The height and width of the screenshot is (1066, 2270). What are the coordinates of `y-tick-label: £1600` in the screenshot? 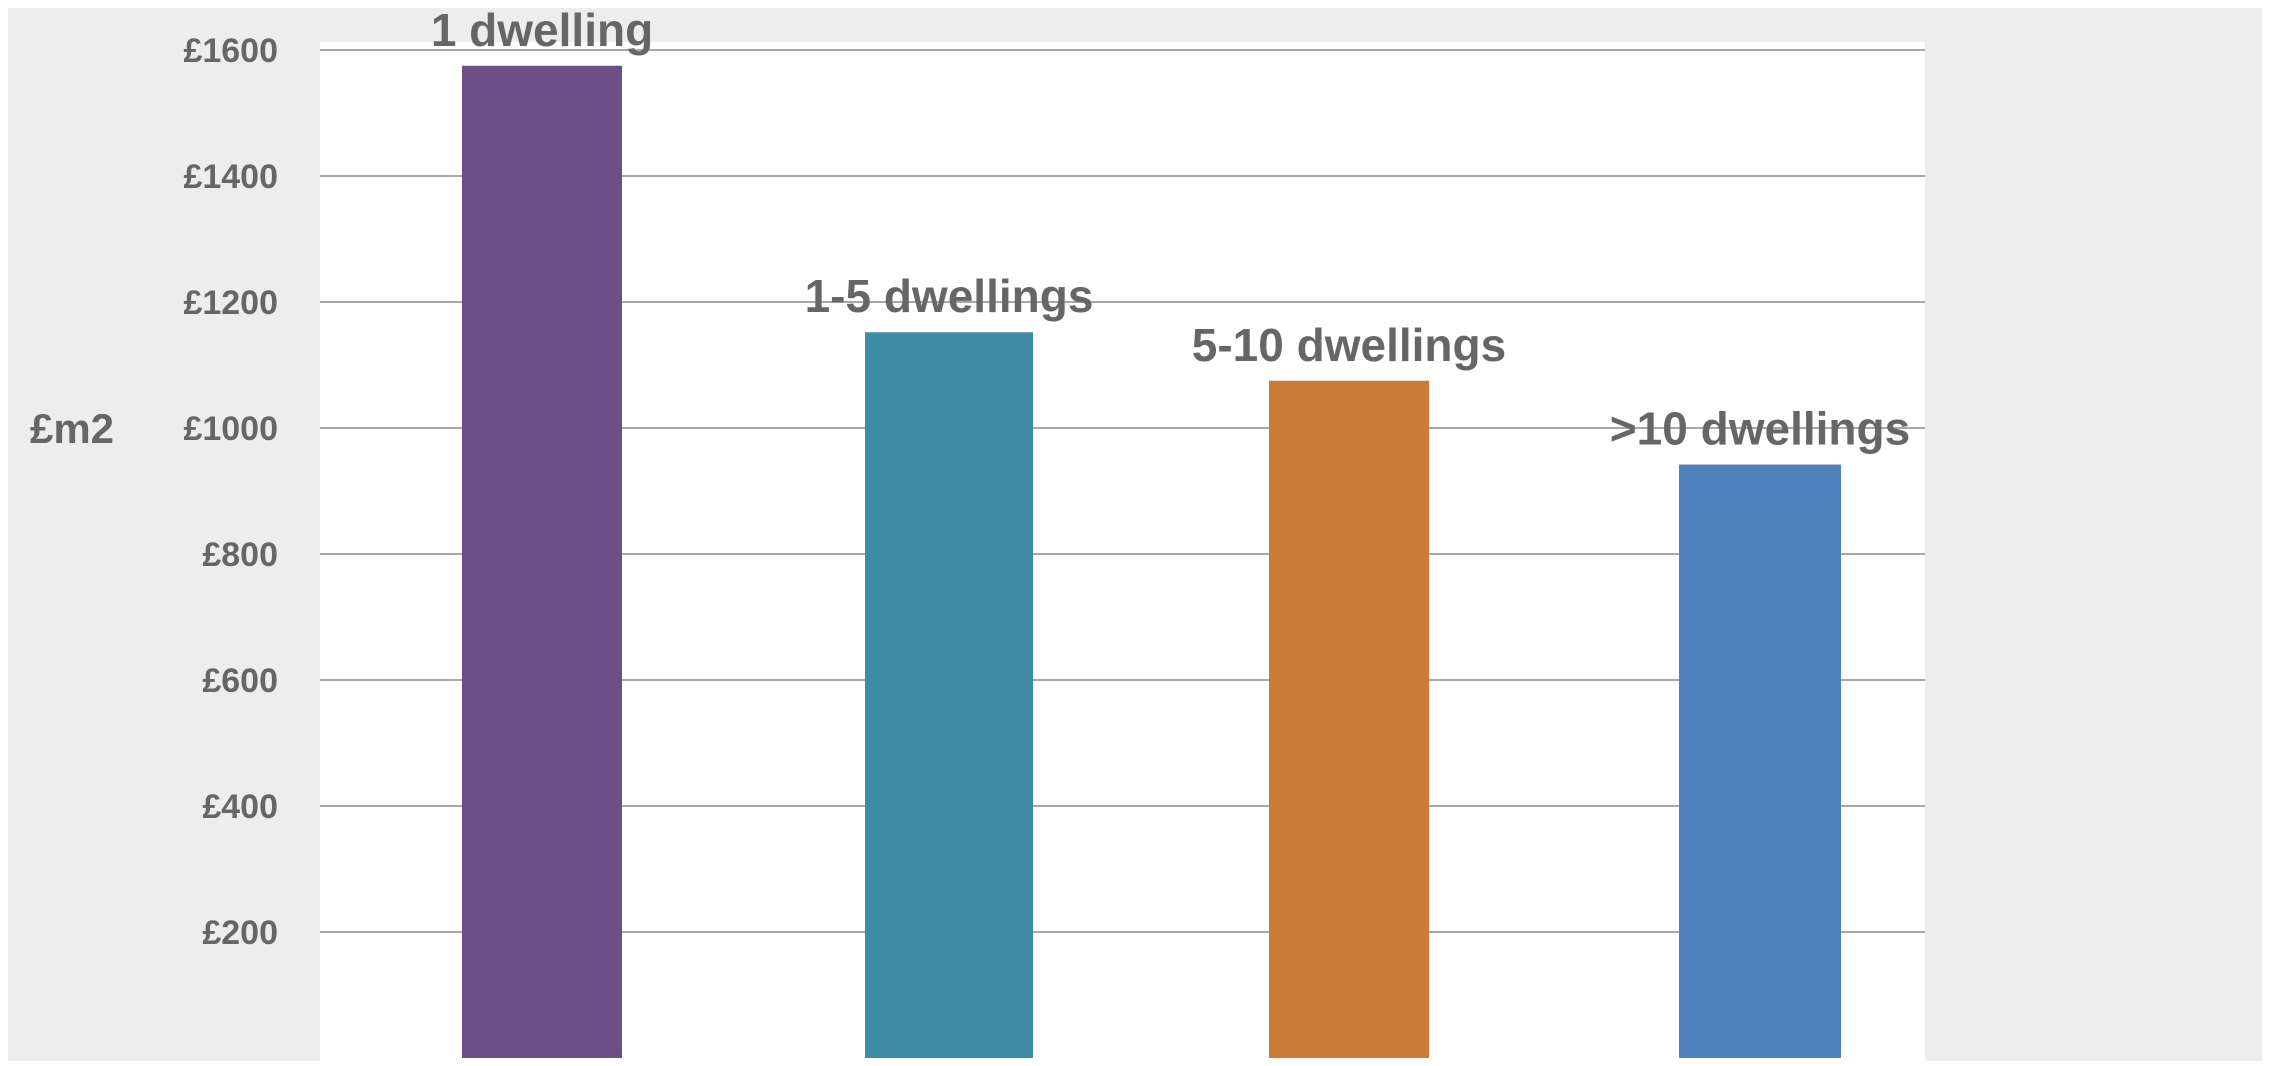 It's located at (230, 51).